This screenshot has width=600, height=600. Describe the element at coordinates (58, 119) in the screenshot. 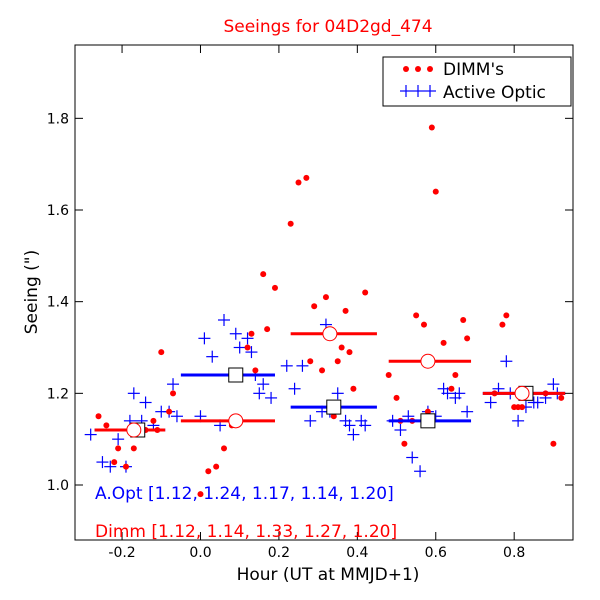

I see `y-tick-label: 1.8` at that location.